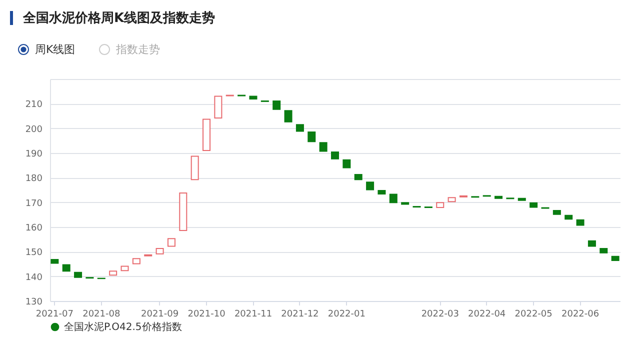 The image size is (640, 344). What do you see at coordinates (123, 327) in the screenshot?
I see `legend-label: 全国水泥P.O42.5价格指数` at bounding box center [123, 327].